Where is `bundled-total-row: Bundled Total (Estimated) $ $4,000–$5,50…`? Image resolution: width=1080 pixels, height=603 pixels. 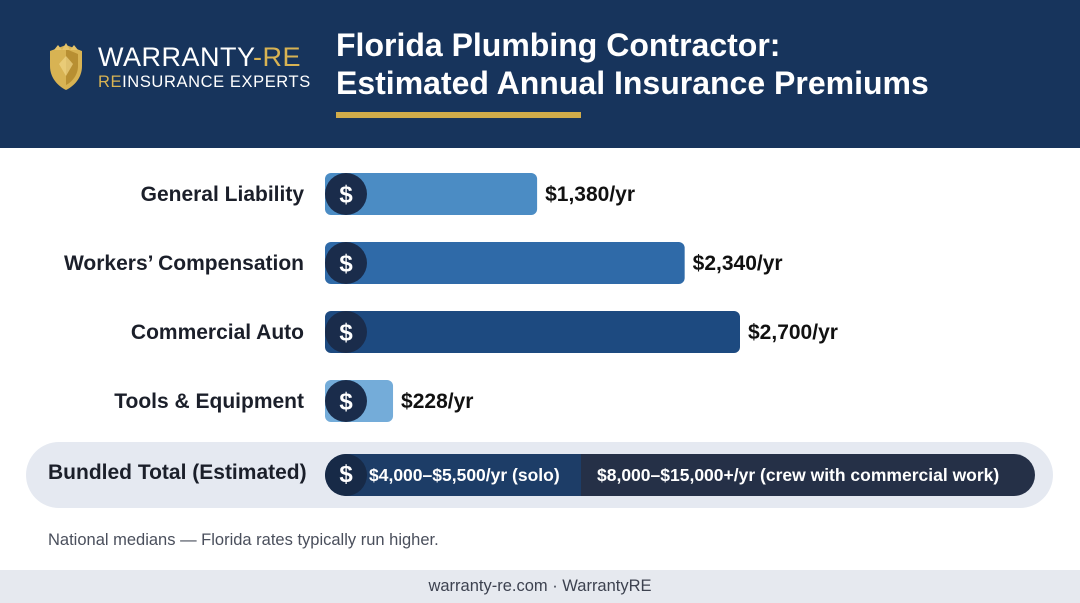 bundled-total-row: Bundled Total (Estimated) $ $4,000–$5,50… is located at coordinates (539, 475).